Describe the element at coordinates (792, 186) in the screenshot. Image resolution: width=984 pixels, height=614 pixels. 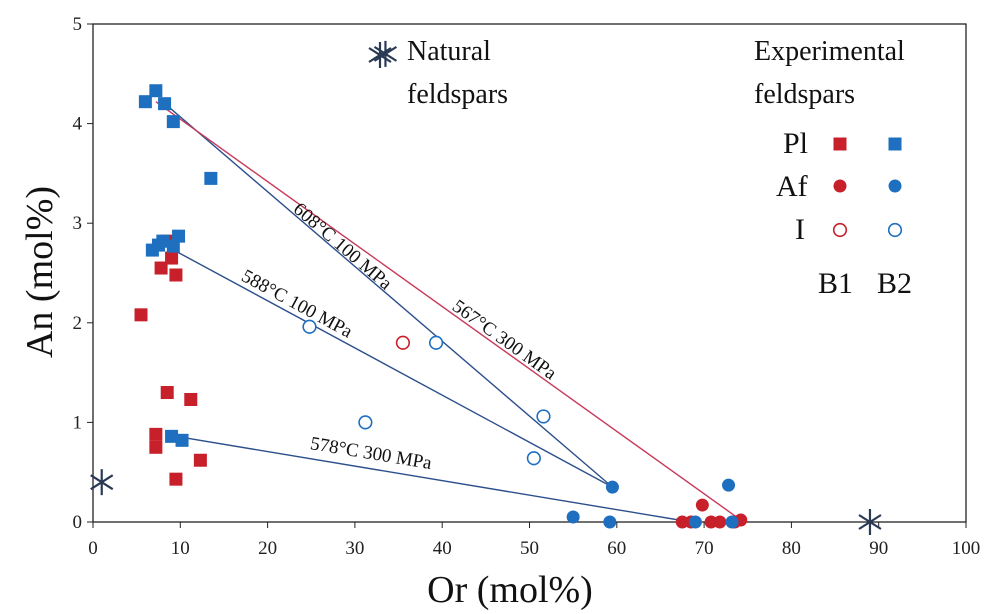
I see `legend-row-af: Af` at that location.